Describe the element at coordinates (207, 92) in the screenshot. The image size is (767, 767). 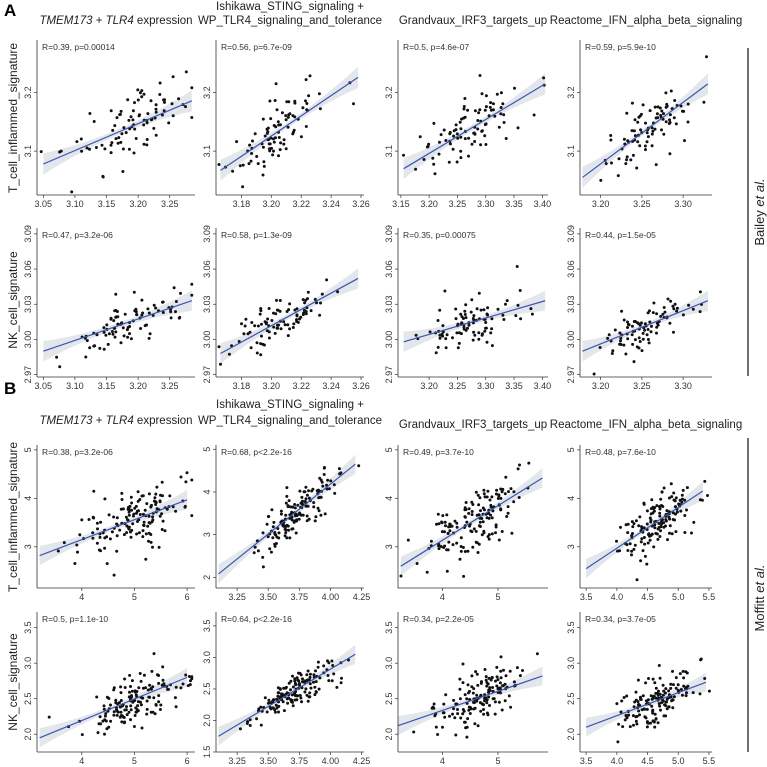
I see `y-tick-label: 3.2` at that location.